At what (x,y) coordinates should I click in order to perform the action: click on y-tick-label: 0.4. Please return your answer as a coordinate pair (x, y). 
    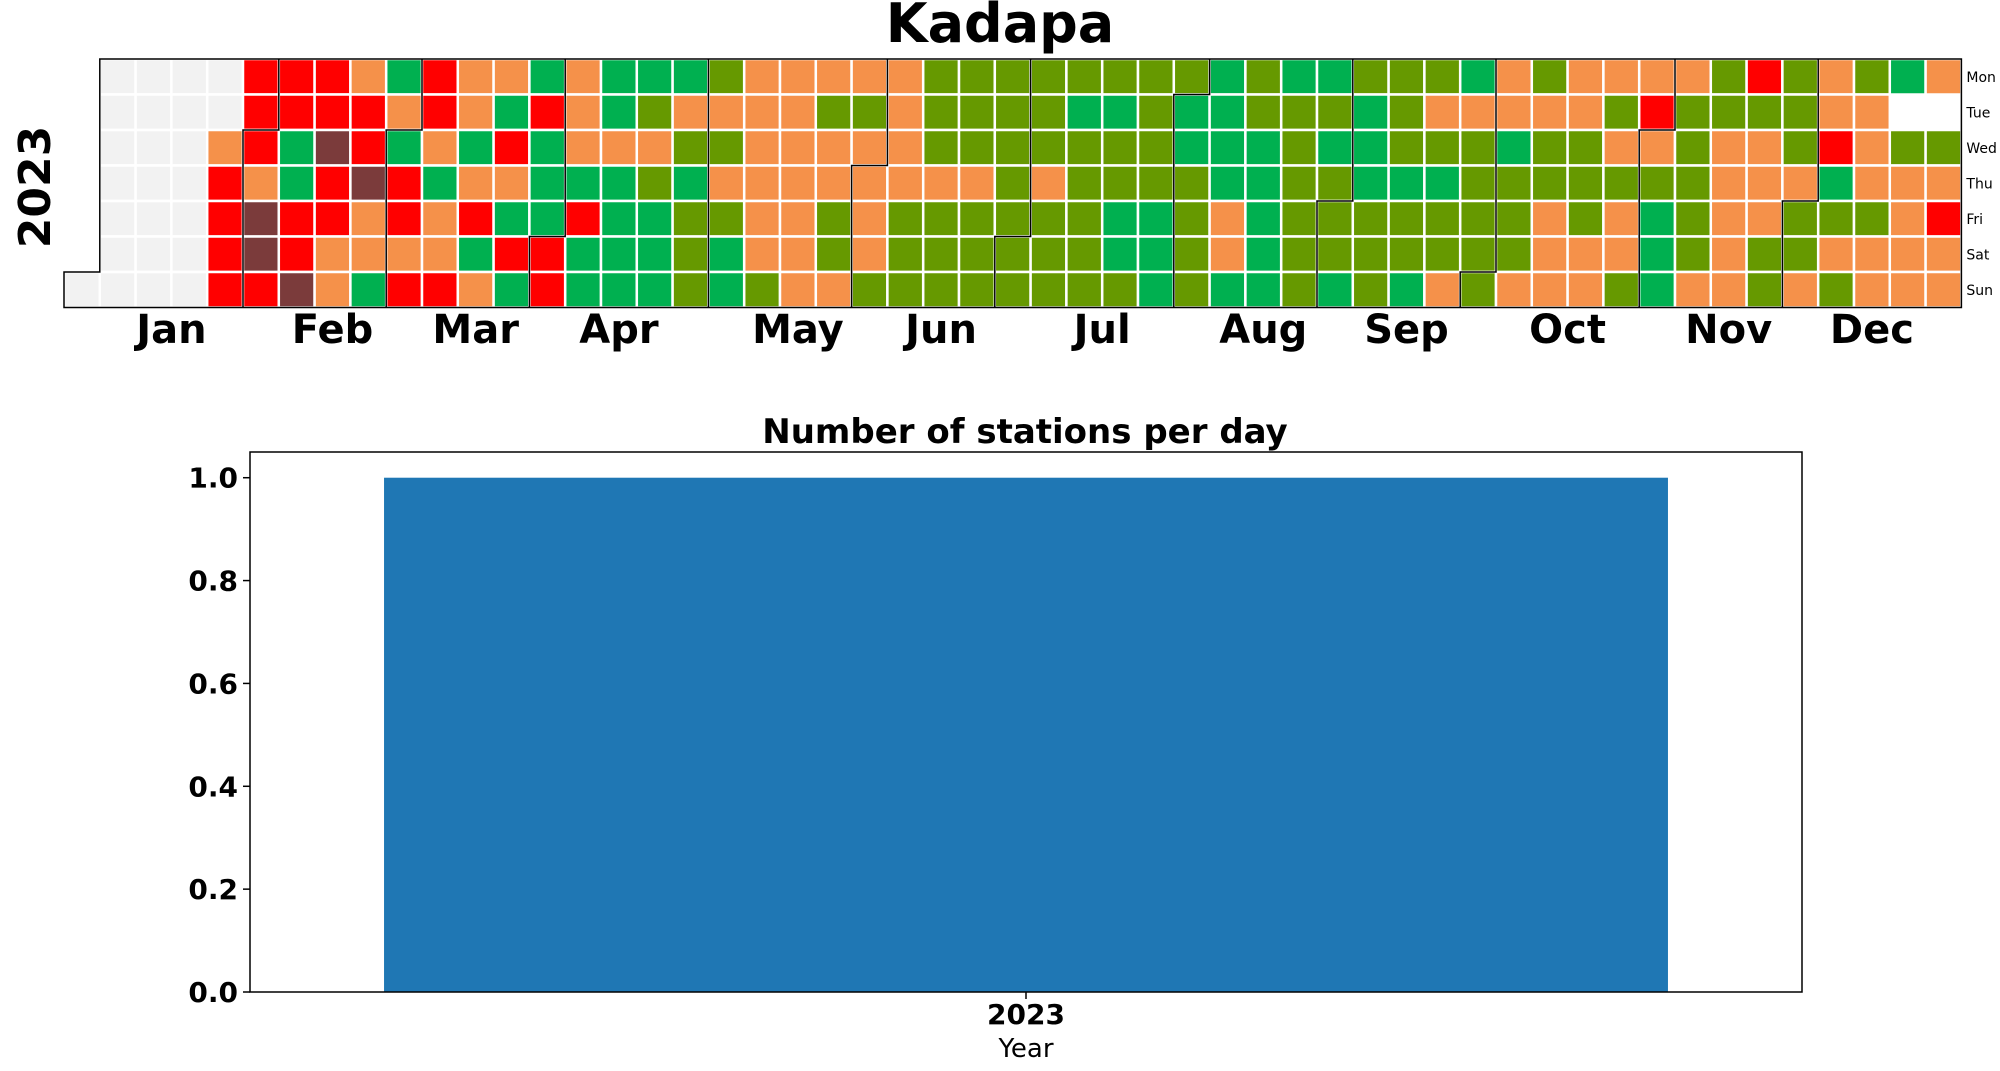
    Looking at the image, I should click on (213, 786).